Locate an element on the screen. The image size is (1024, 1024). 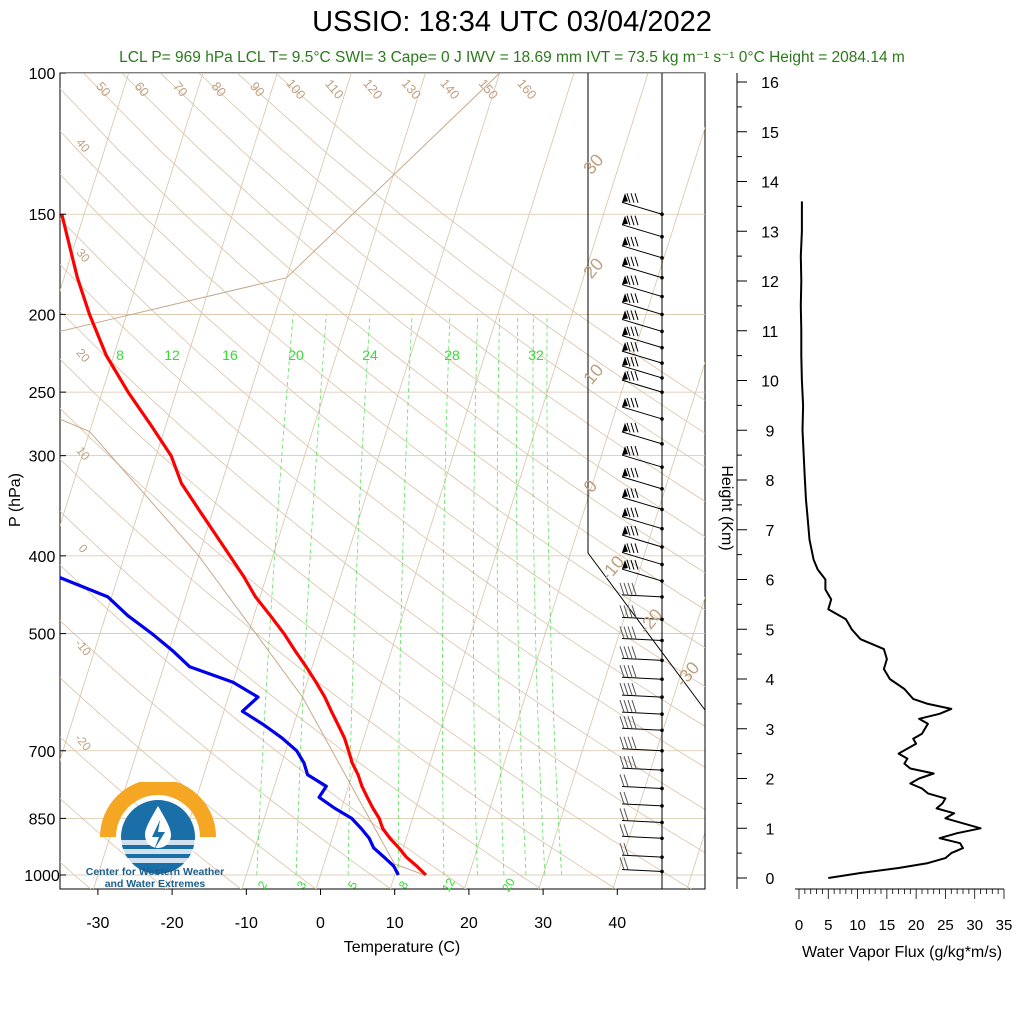
flux-x-tick-label: 20 is located at coordinates (916, 925).